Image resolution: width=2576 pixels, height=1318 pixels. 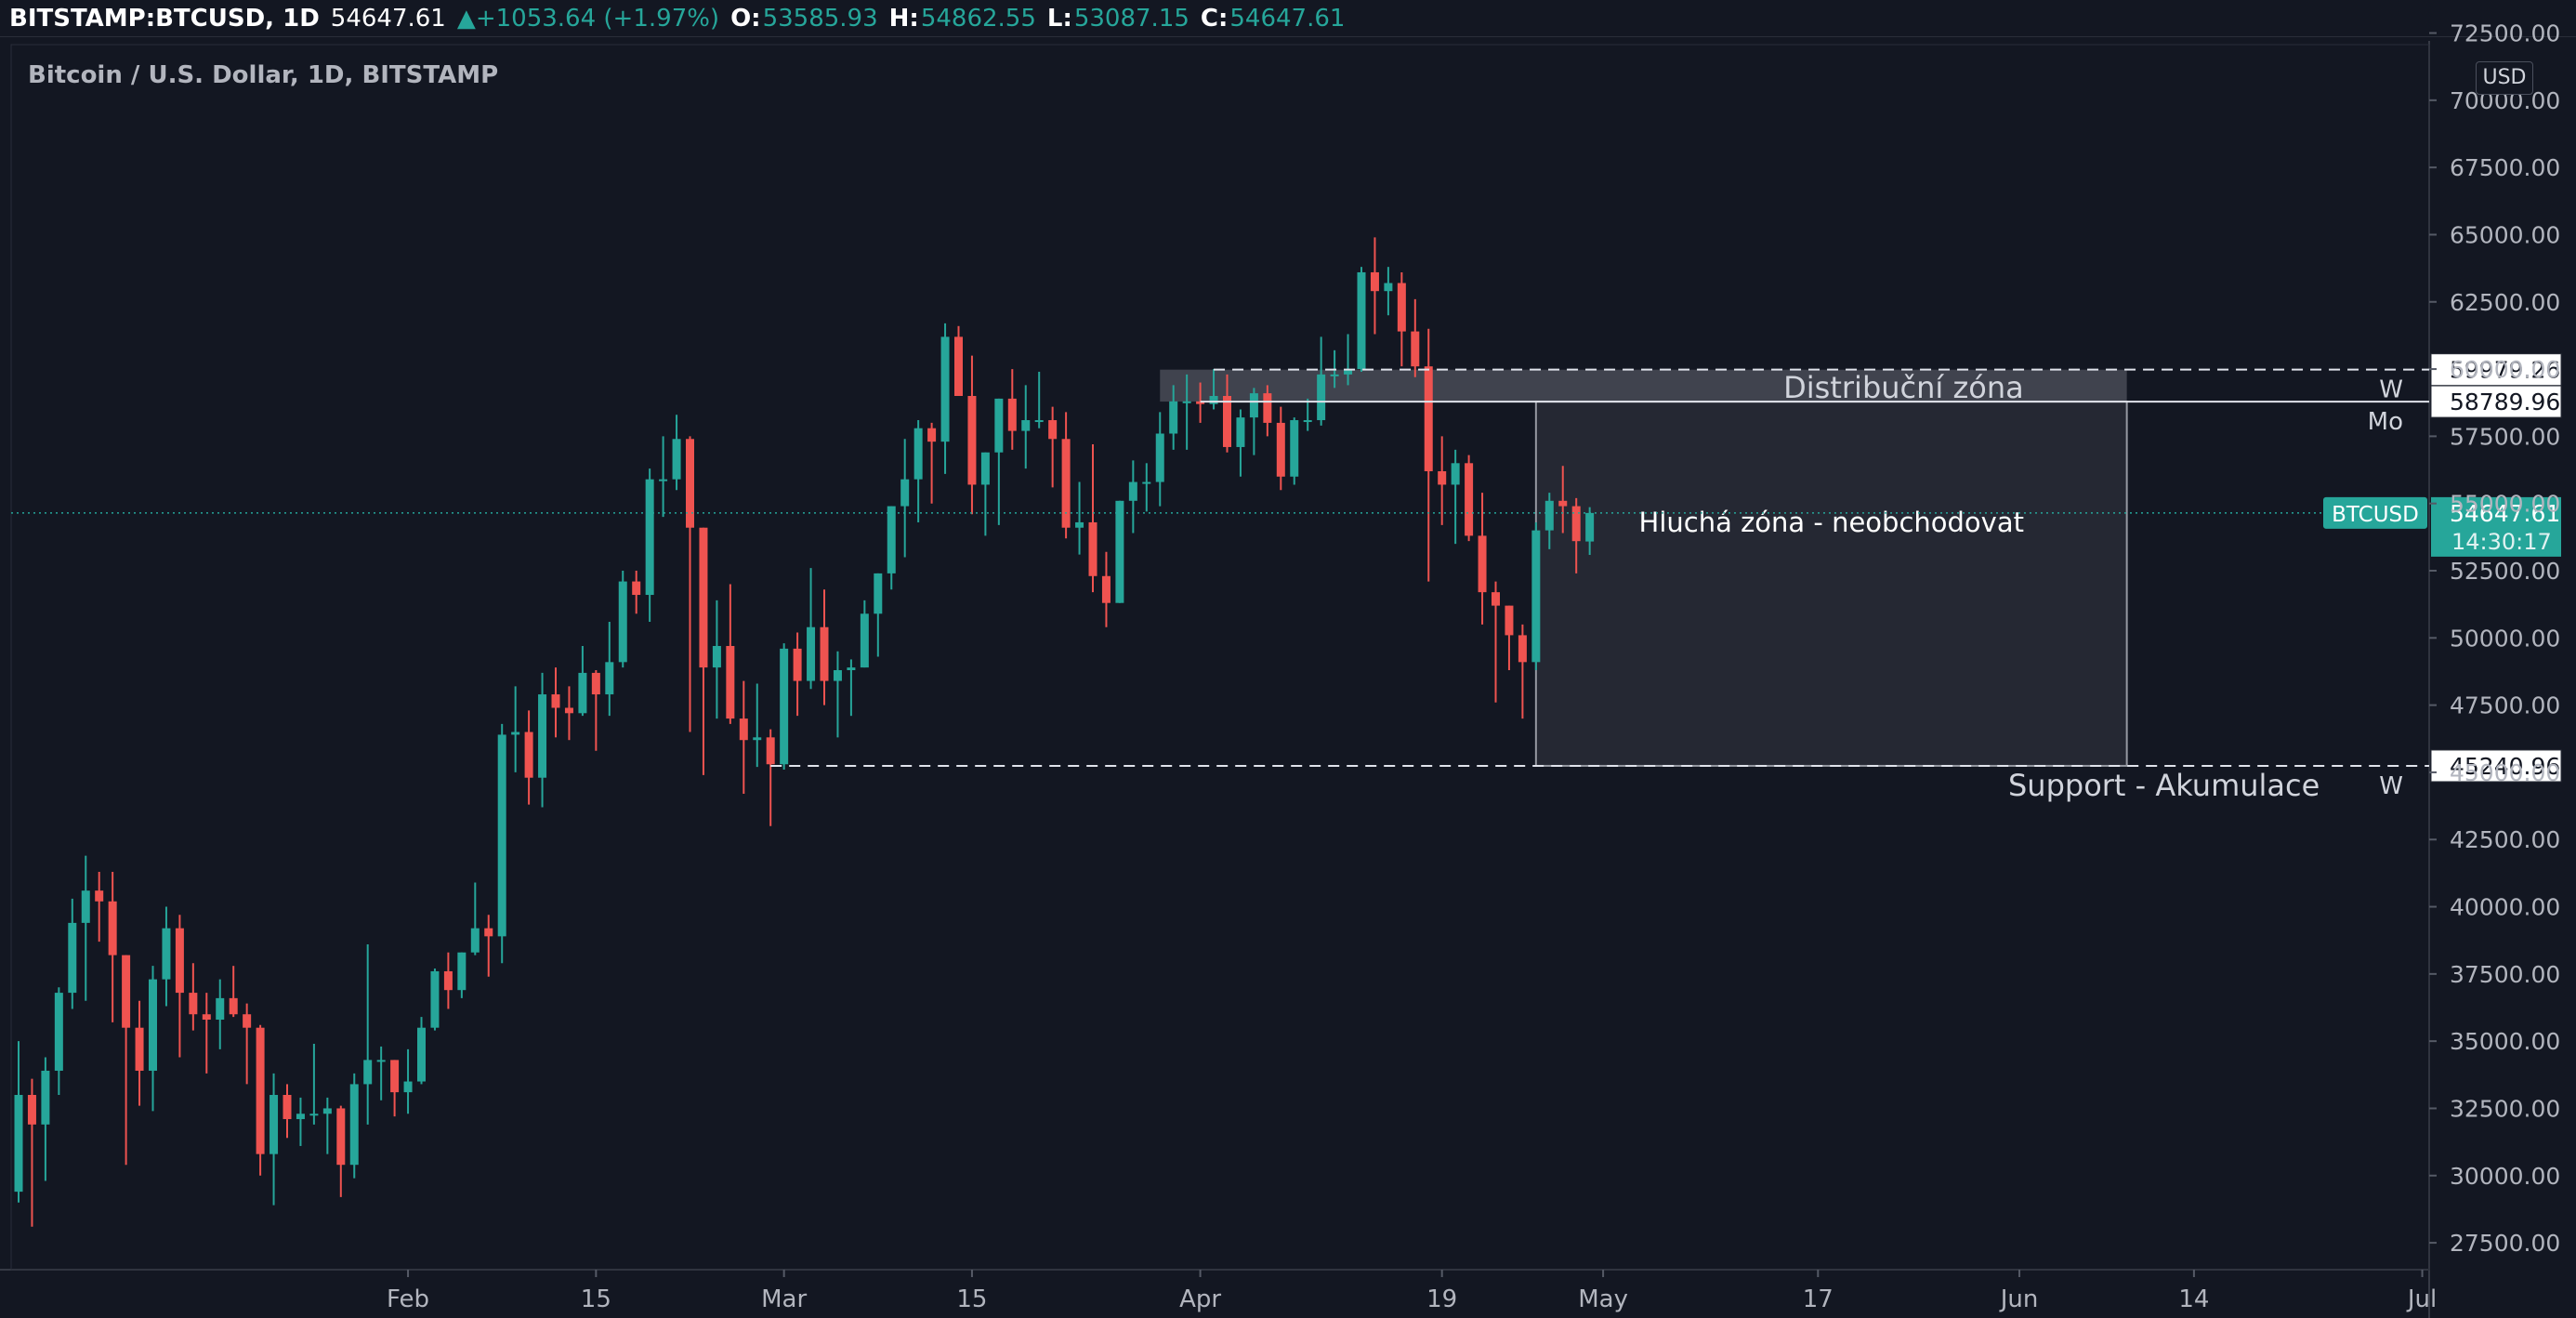 What do you see at coordinates (2505, 302) in the screenshot?
I see `y-tick-label: 62500.00` at bounding box center [2505, 302].